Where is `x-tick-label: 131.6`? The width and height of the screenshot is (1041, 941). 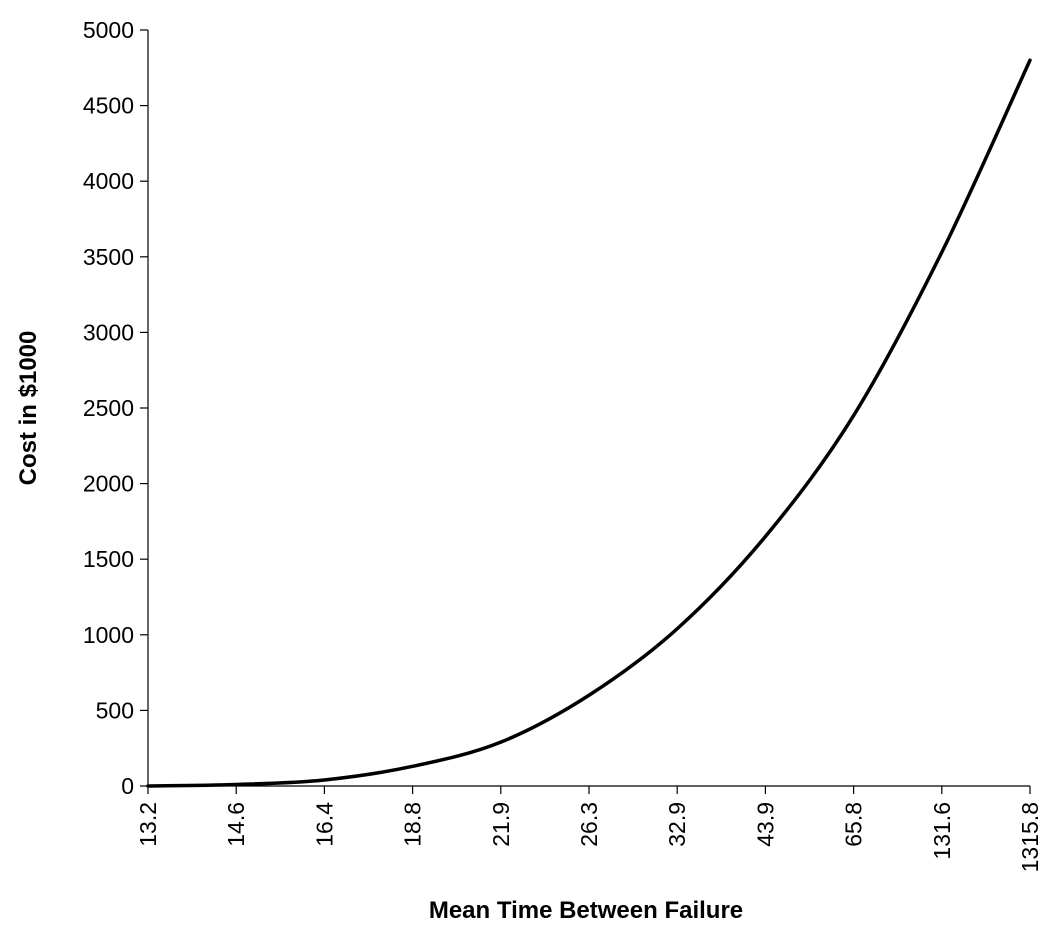
x-tick-label: 131.6 is located at coordinates (942, 831).